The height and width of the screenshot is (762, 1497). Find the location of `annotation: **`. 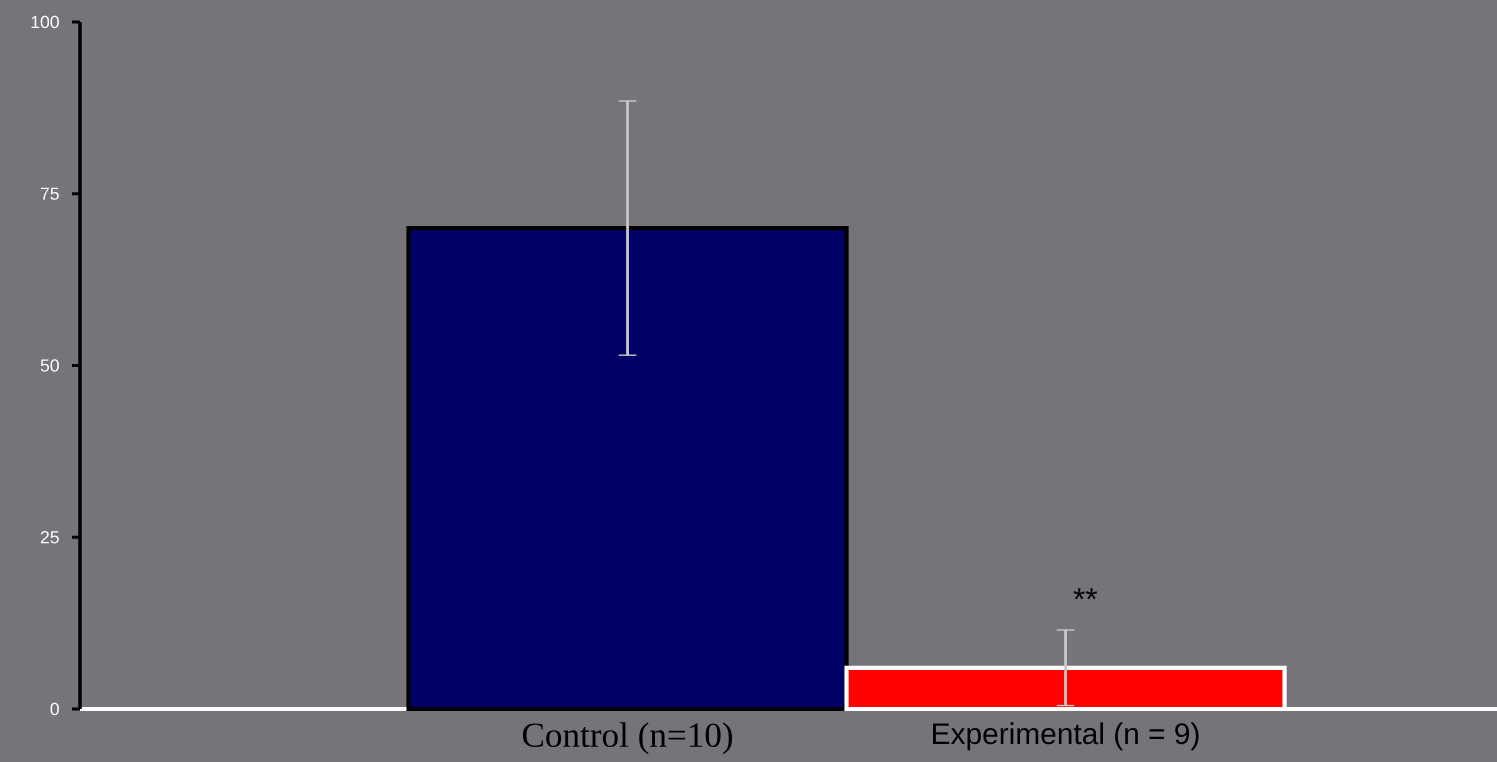

annotation: ** is located at coordinates (1085, 594).